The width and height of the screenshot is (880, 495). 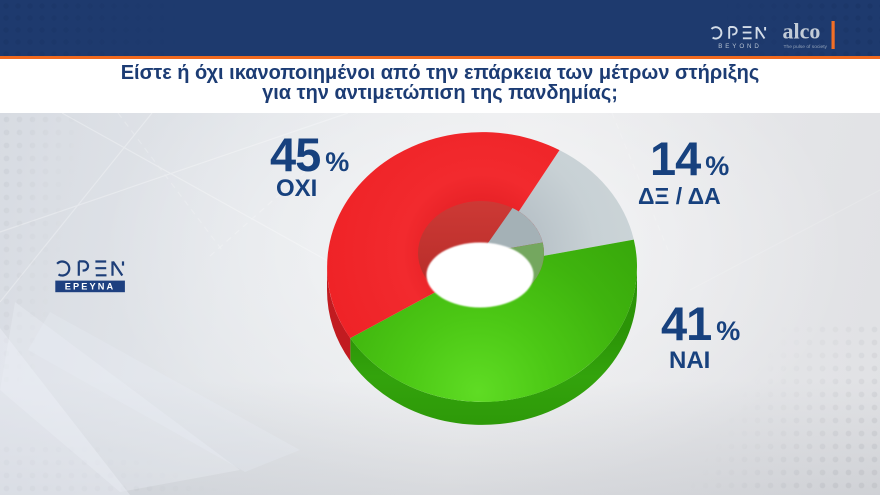 What do you see at coordinates (802, 31) in the screenshot?
I see `svg-text: alco` at bounding box center [802, 31].